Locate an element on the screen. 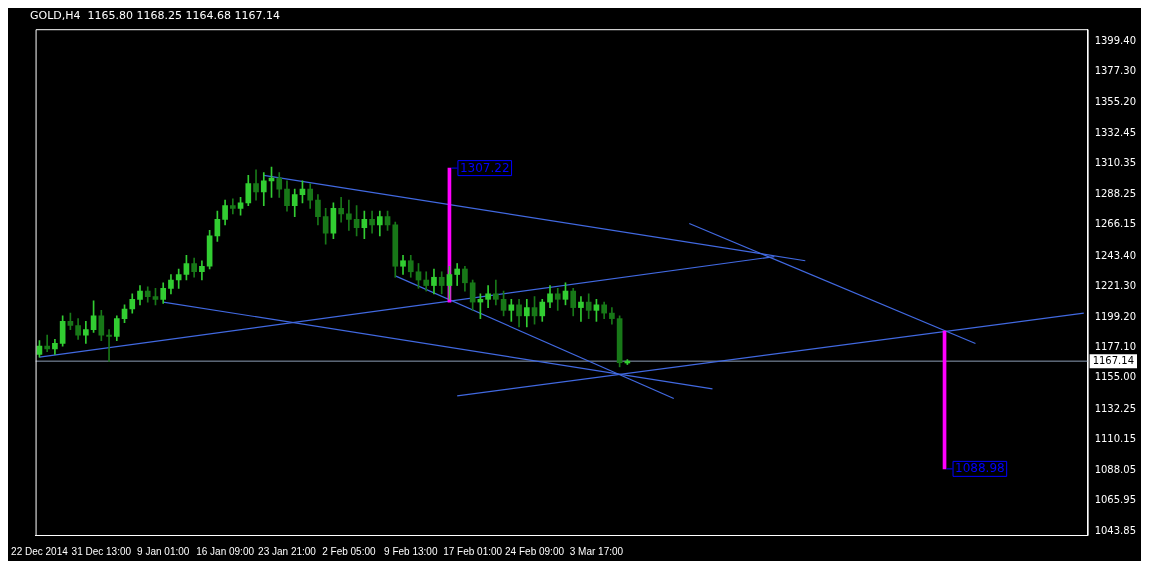 This screenshot has width=1149, height=569. y-tick-label: 1288.25 is located at coordinates (1115, 193).